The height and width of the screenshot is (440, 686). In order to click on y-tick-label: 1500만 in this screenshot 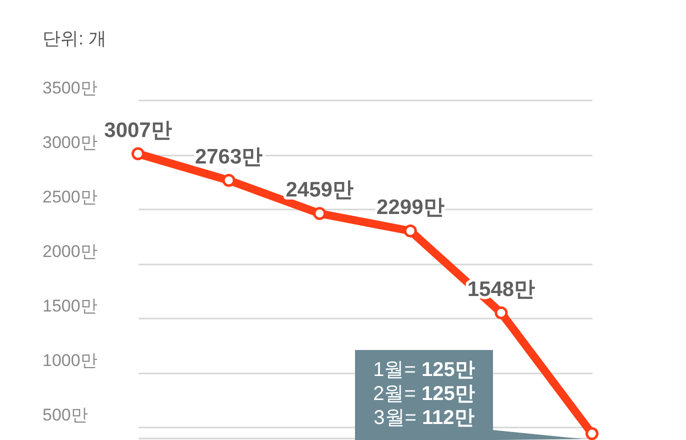, I will do `click(70, 306)`.